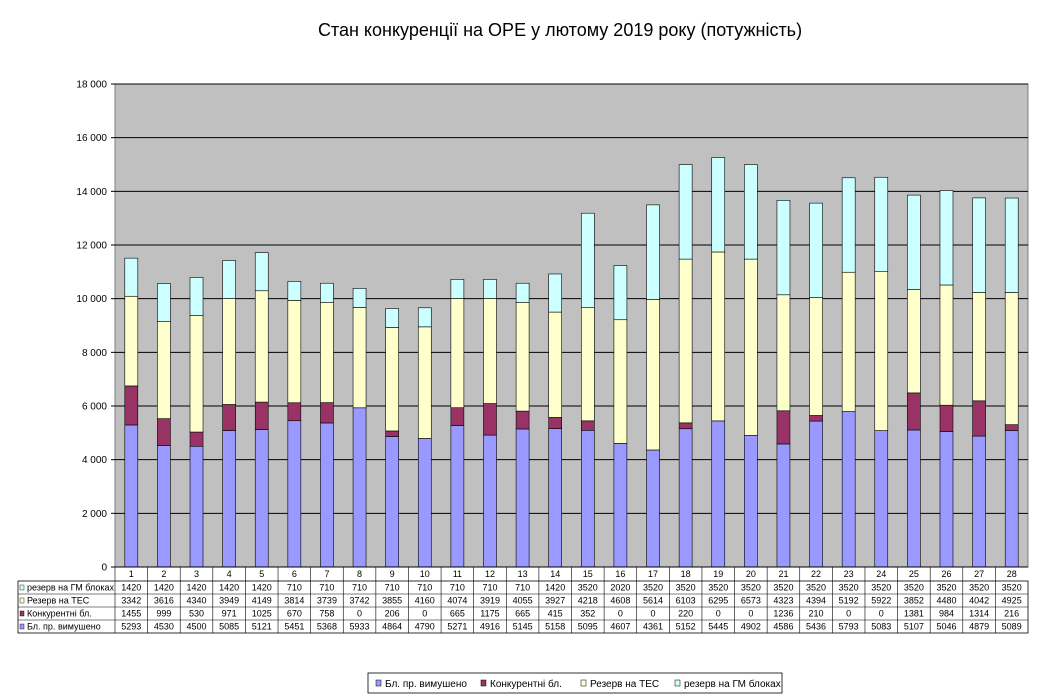 Image resolution: width=1047 pixels, height=697 pixels. Describe the element at coordinates (490, 601) in the screenshot. I see `table-cell: 3919` at that location.